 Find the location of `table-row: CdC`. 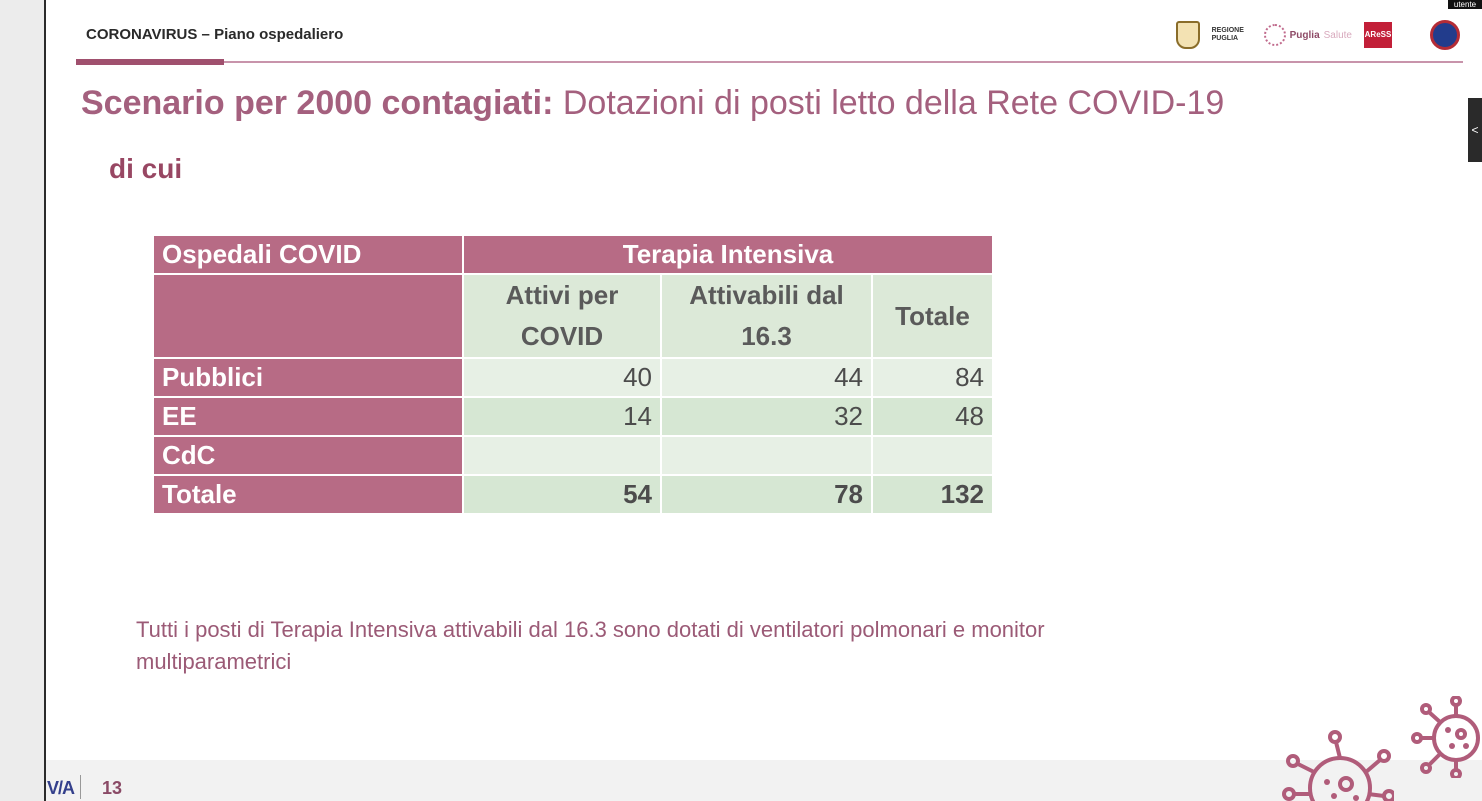

table-row: CdC is located at coordinates (573, 455).